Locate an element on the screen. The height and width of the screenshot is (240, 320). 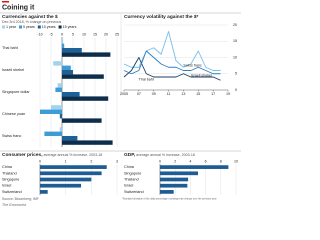
category-label: Thai baht is located at coordinates (10, 48).